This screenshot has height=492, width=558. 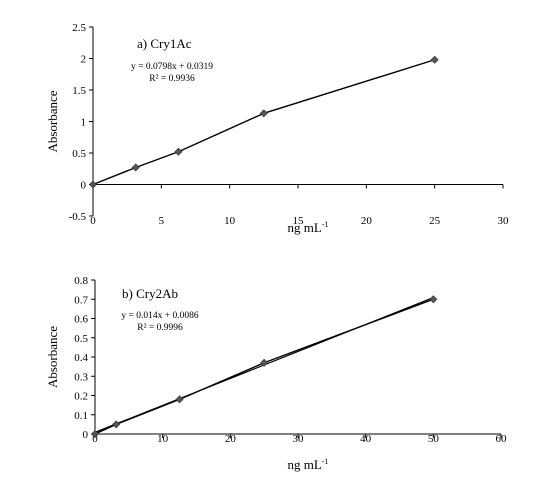 I want to click on y-tick-label: -0.5, so click(x=78, y=217).